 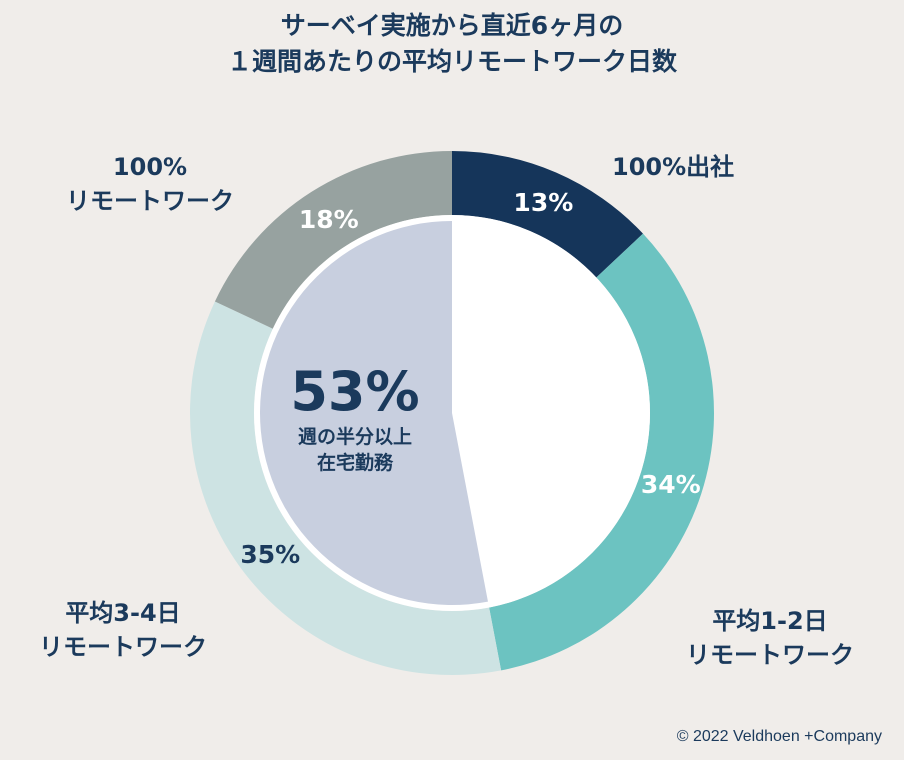 What do you see at coordinates (673, 167) in the screenshot?
I see `legend-label-office: 100%出社` at bounding box center [673, 167].